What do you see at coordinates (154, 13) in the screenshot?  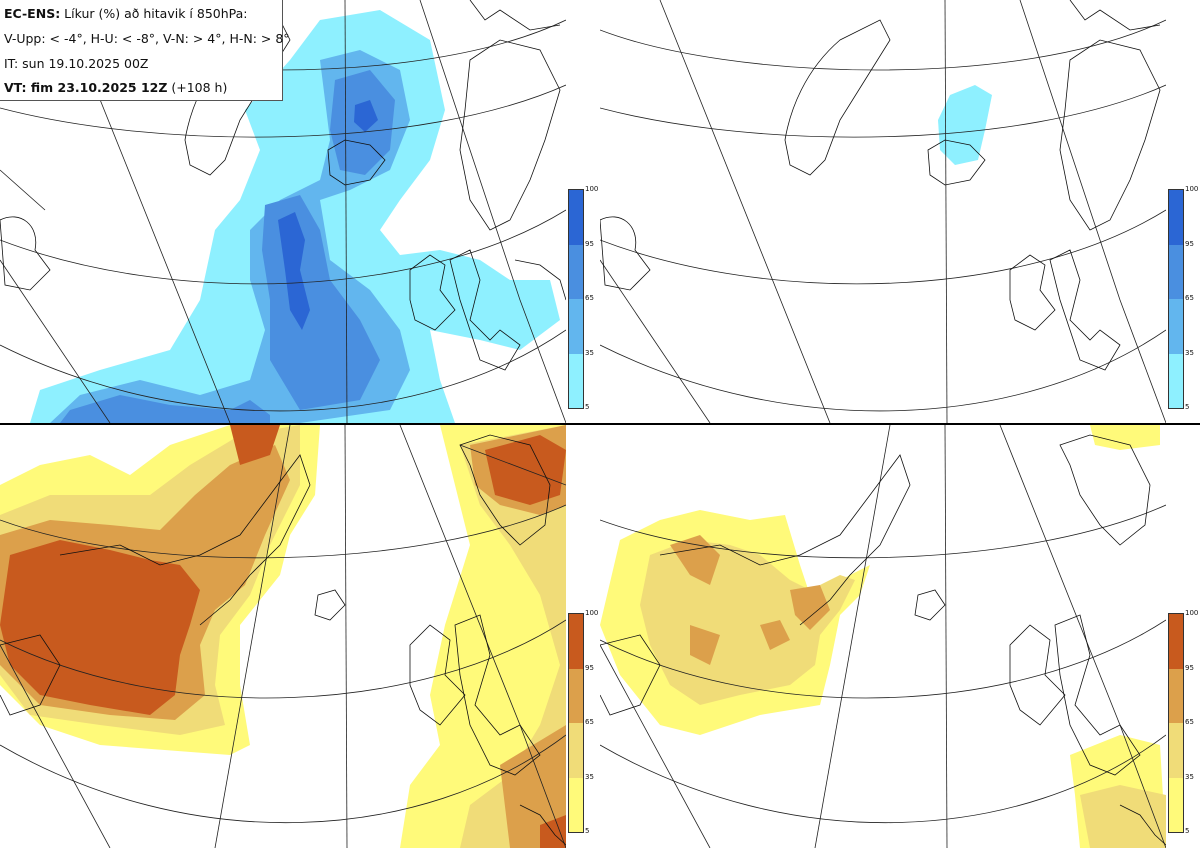 I see `product-description: Líkur (%) að hitavik í 850hPa:` at bounding box center [154, 13].